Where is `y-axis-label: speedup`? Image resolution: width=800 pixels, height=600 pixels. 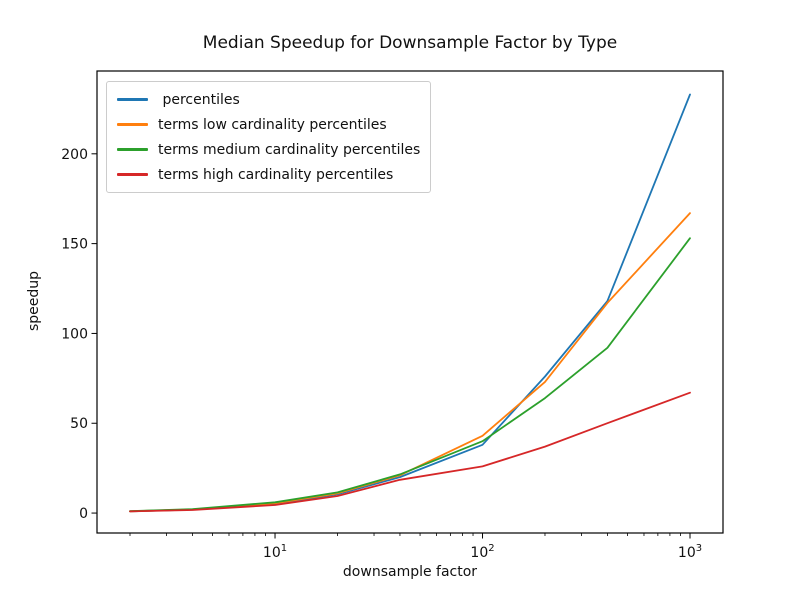
y-axis-label: speedup is located at coordinates (34, 301).